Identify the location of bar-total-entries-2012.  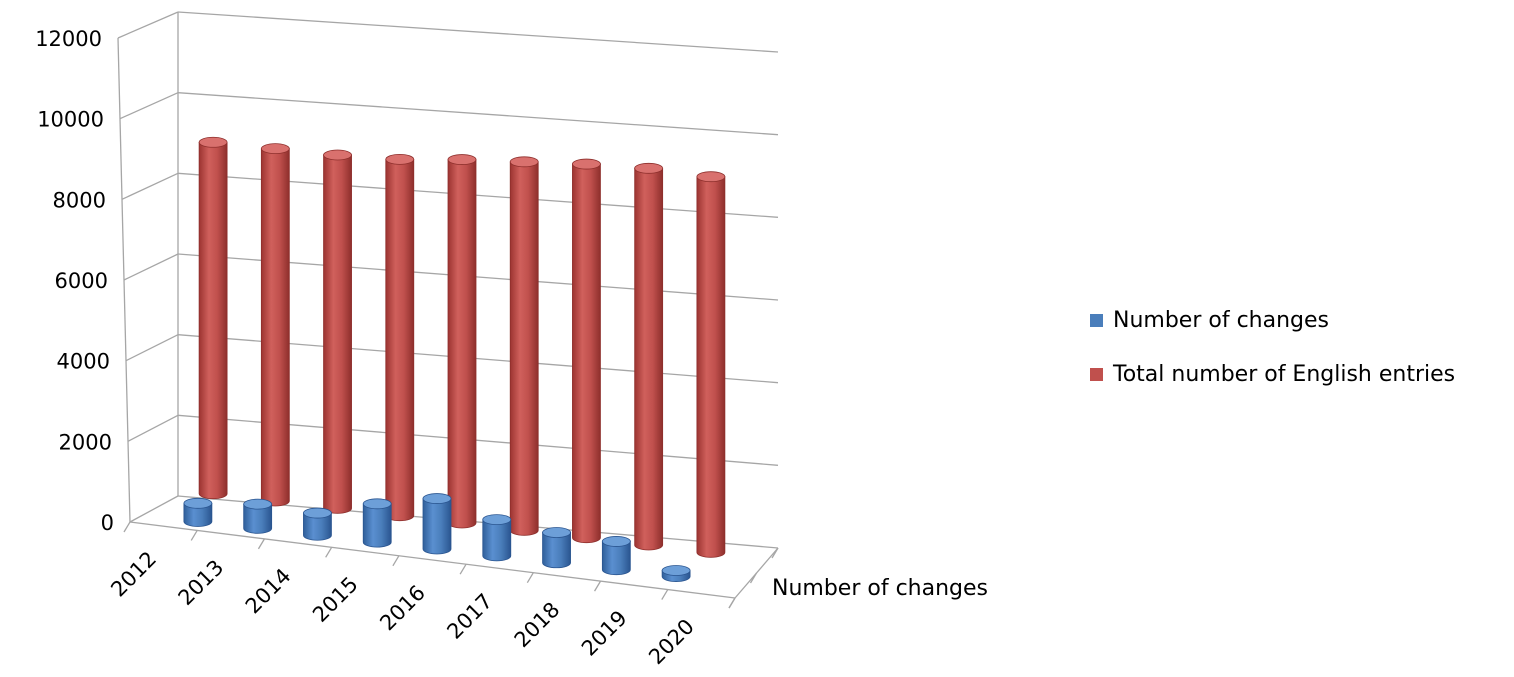
(213, 318).